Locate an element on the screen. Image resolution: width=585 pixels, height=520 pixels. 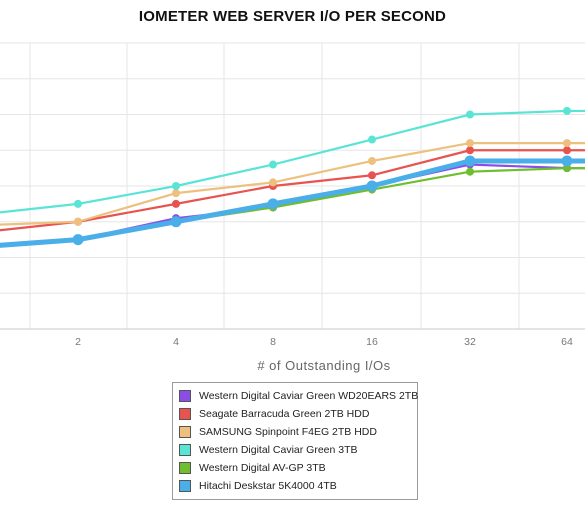
legend-label: Western Digital AV-GP 3TB is located at coordinates (262, 468).